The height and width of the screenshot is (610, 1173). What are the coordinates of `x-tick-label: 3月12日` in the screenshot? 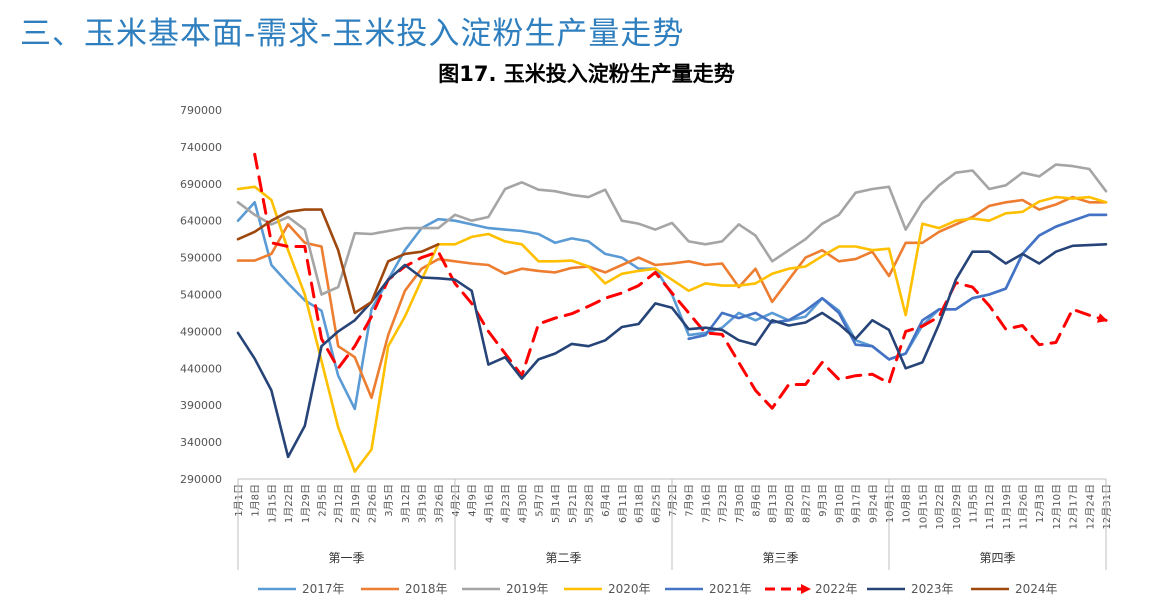 It's located at (406, 503).